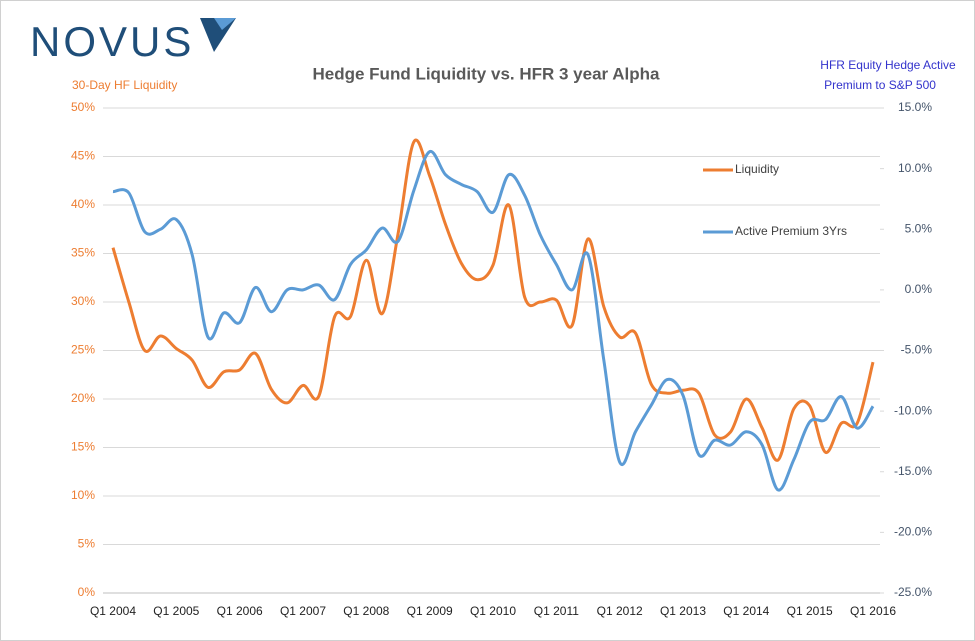 The image size is (975, 641). What do you see at coordinates (746, 611) in the screenshot?
I see `x-tick-label: Q1 2014` at bounding box center [746, 611].